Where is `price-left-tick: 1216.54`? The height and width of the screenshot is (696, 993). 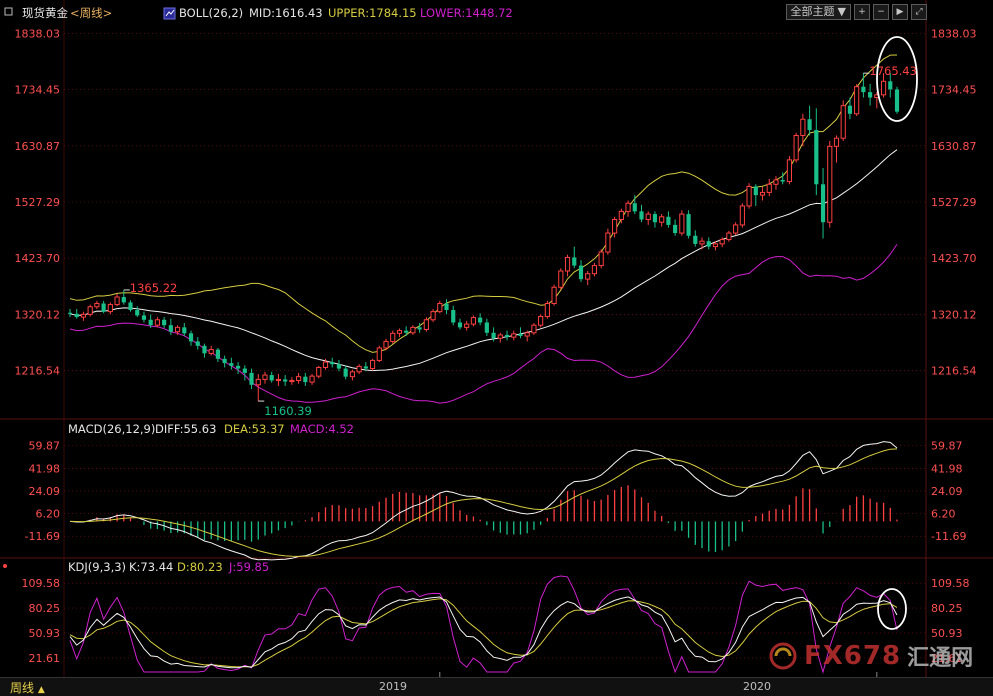 price-left-tick: 1216.54 is located at coordinates (38, 370).